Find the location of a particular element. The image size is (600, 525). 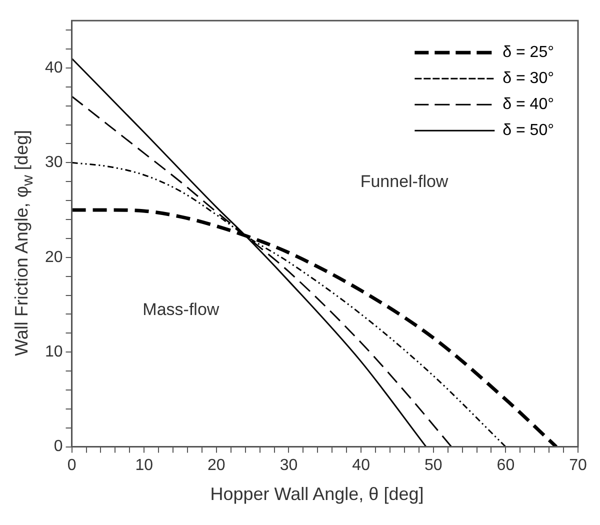

x-tick-label: 30 is located at coordinates (289, 465).